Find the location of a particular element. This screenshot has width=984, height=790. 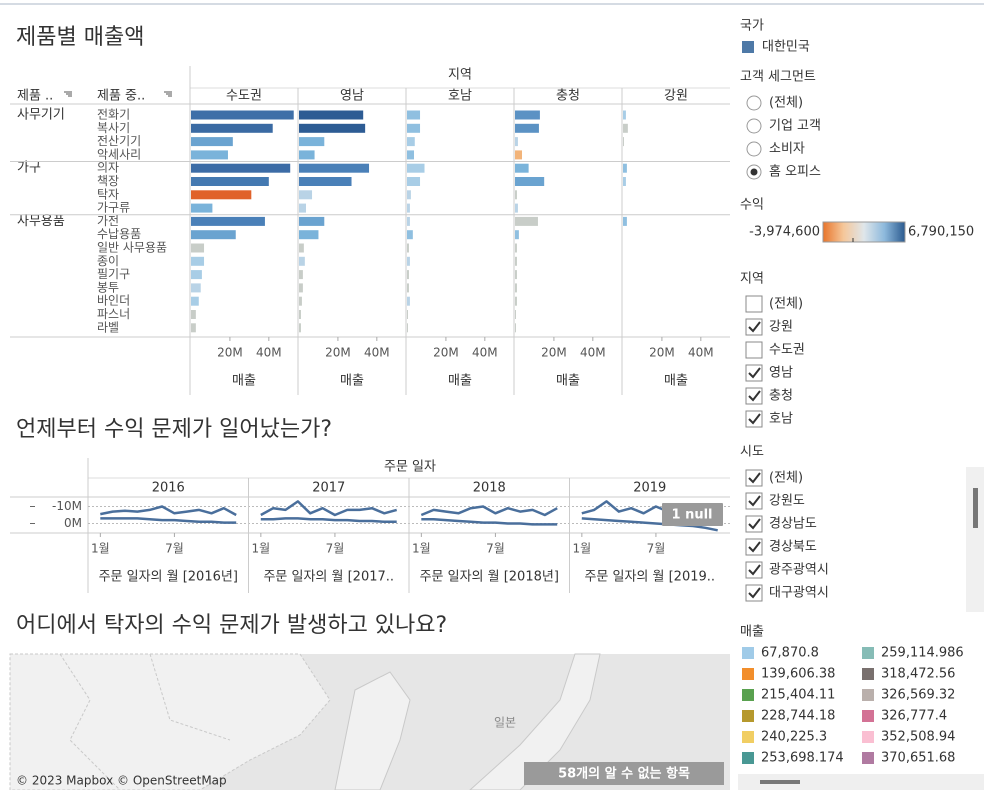

checkbox-label: 호남 is located at coordinates (781, 419).